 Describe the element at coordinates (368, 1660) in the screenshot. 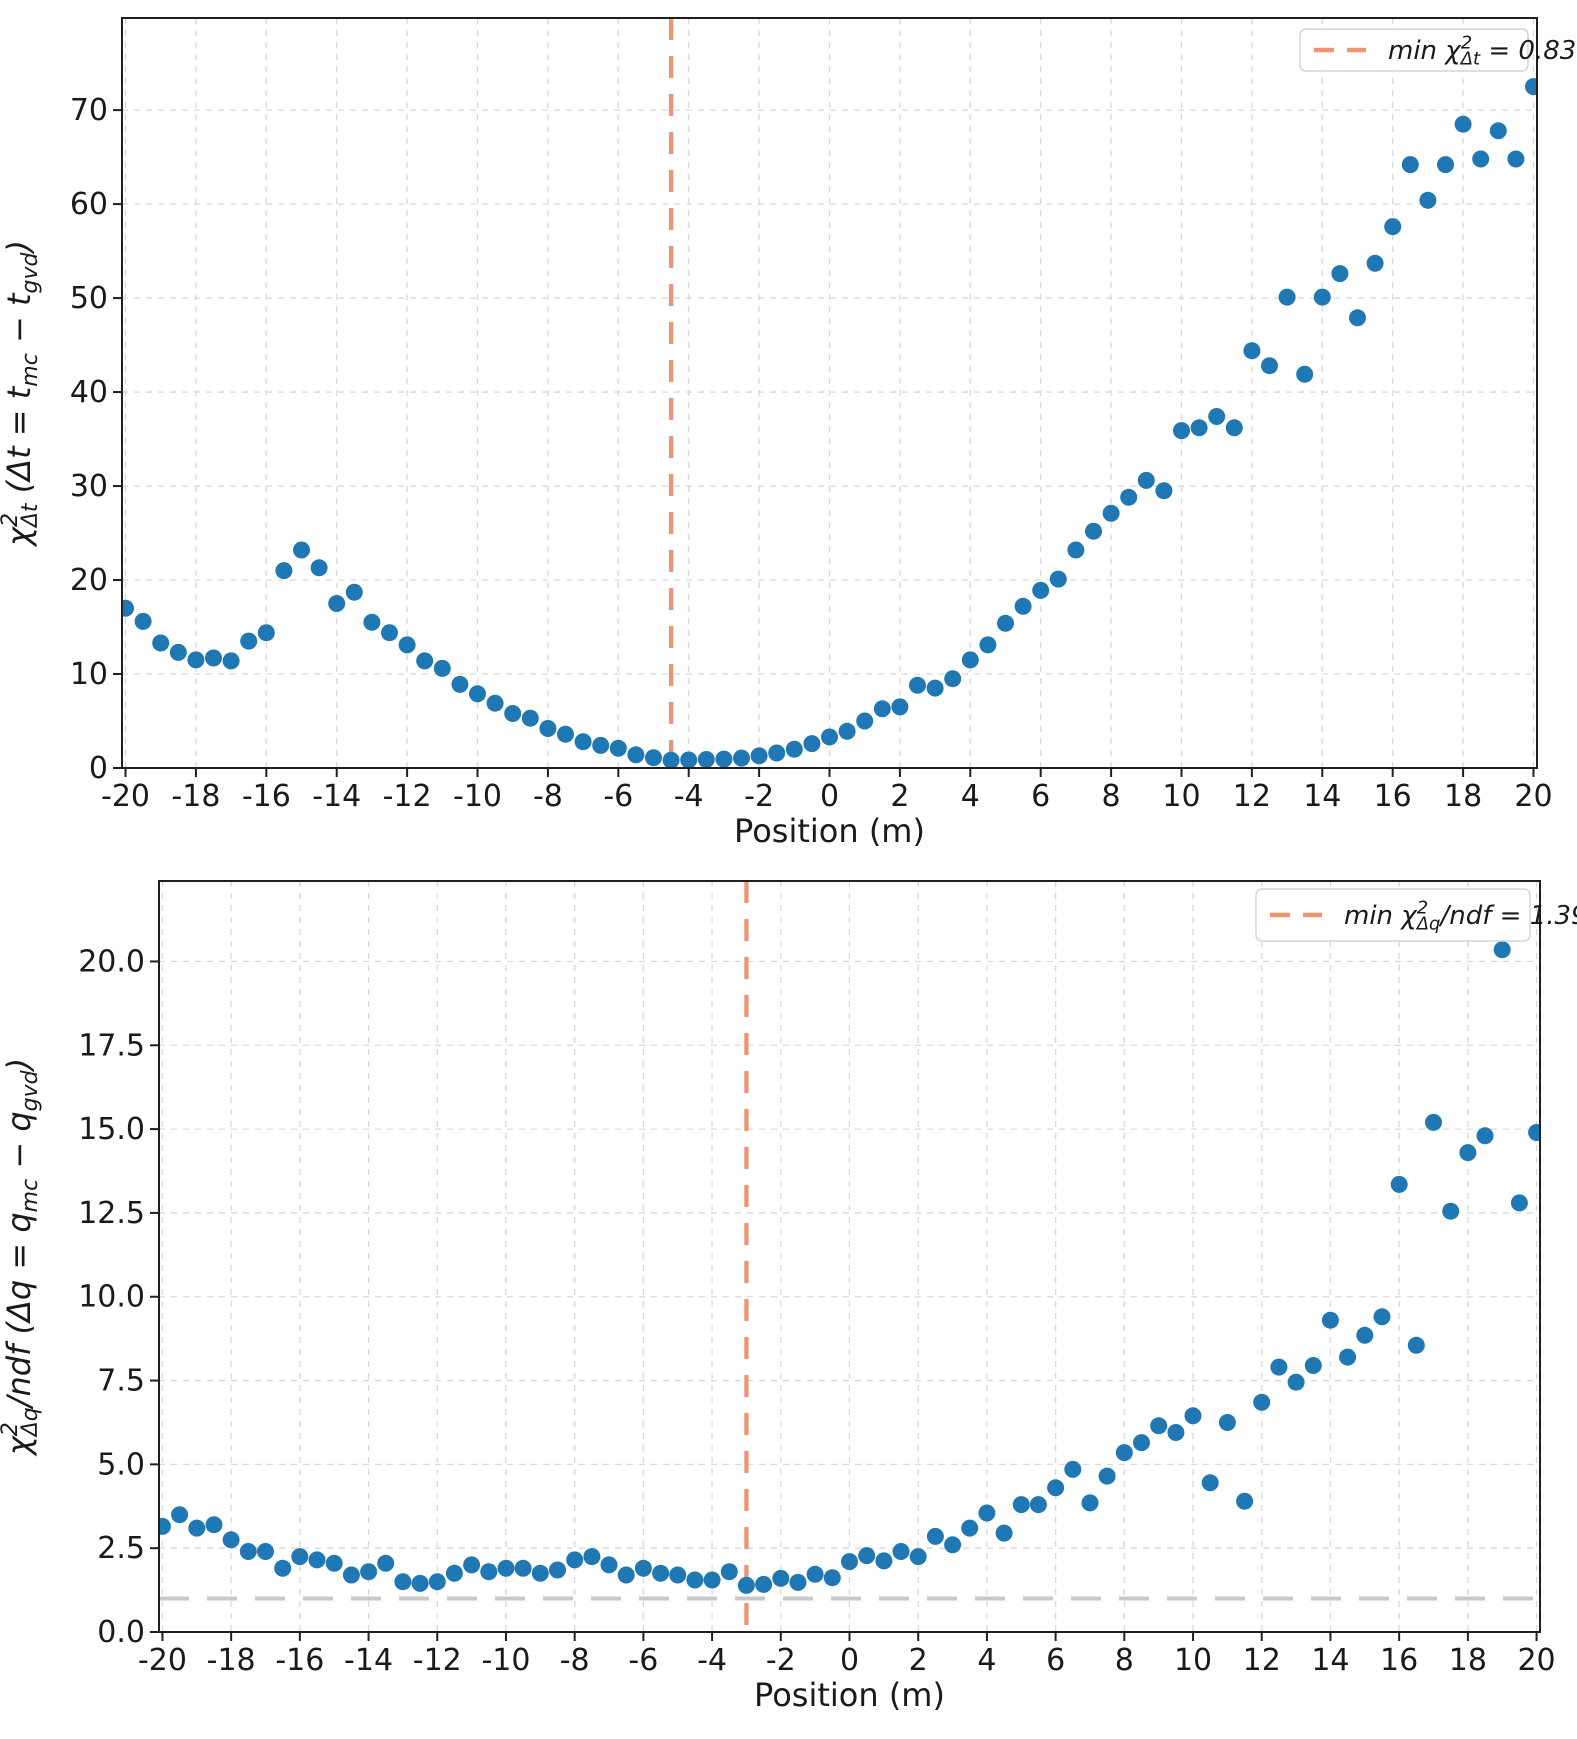

I see `svg-text: -14` at that location.